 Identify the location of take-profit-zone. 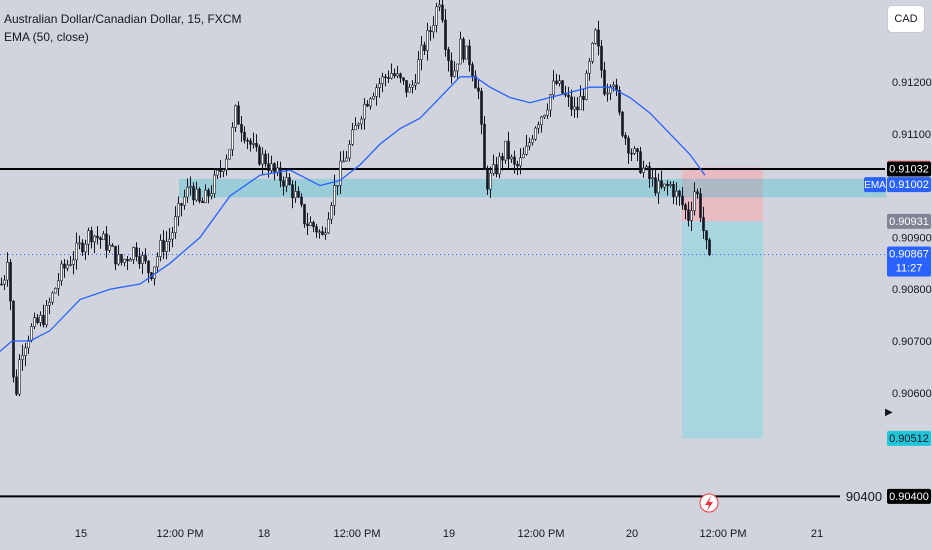
(722, 330).